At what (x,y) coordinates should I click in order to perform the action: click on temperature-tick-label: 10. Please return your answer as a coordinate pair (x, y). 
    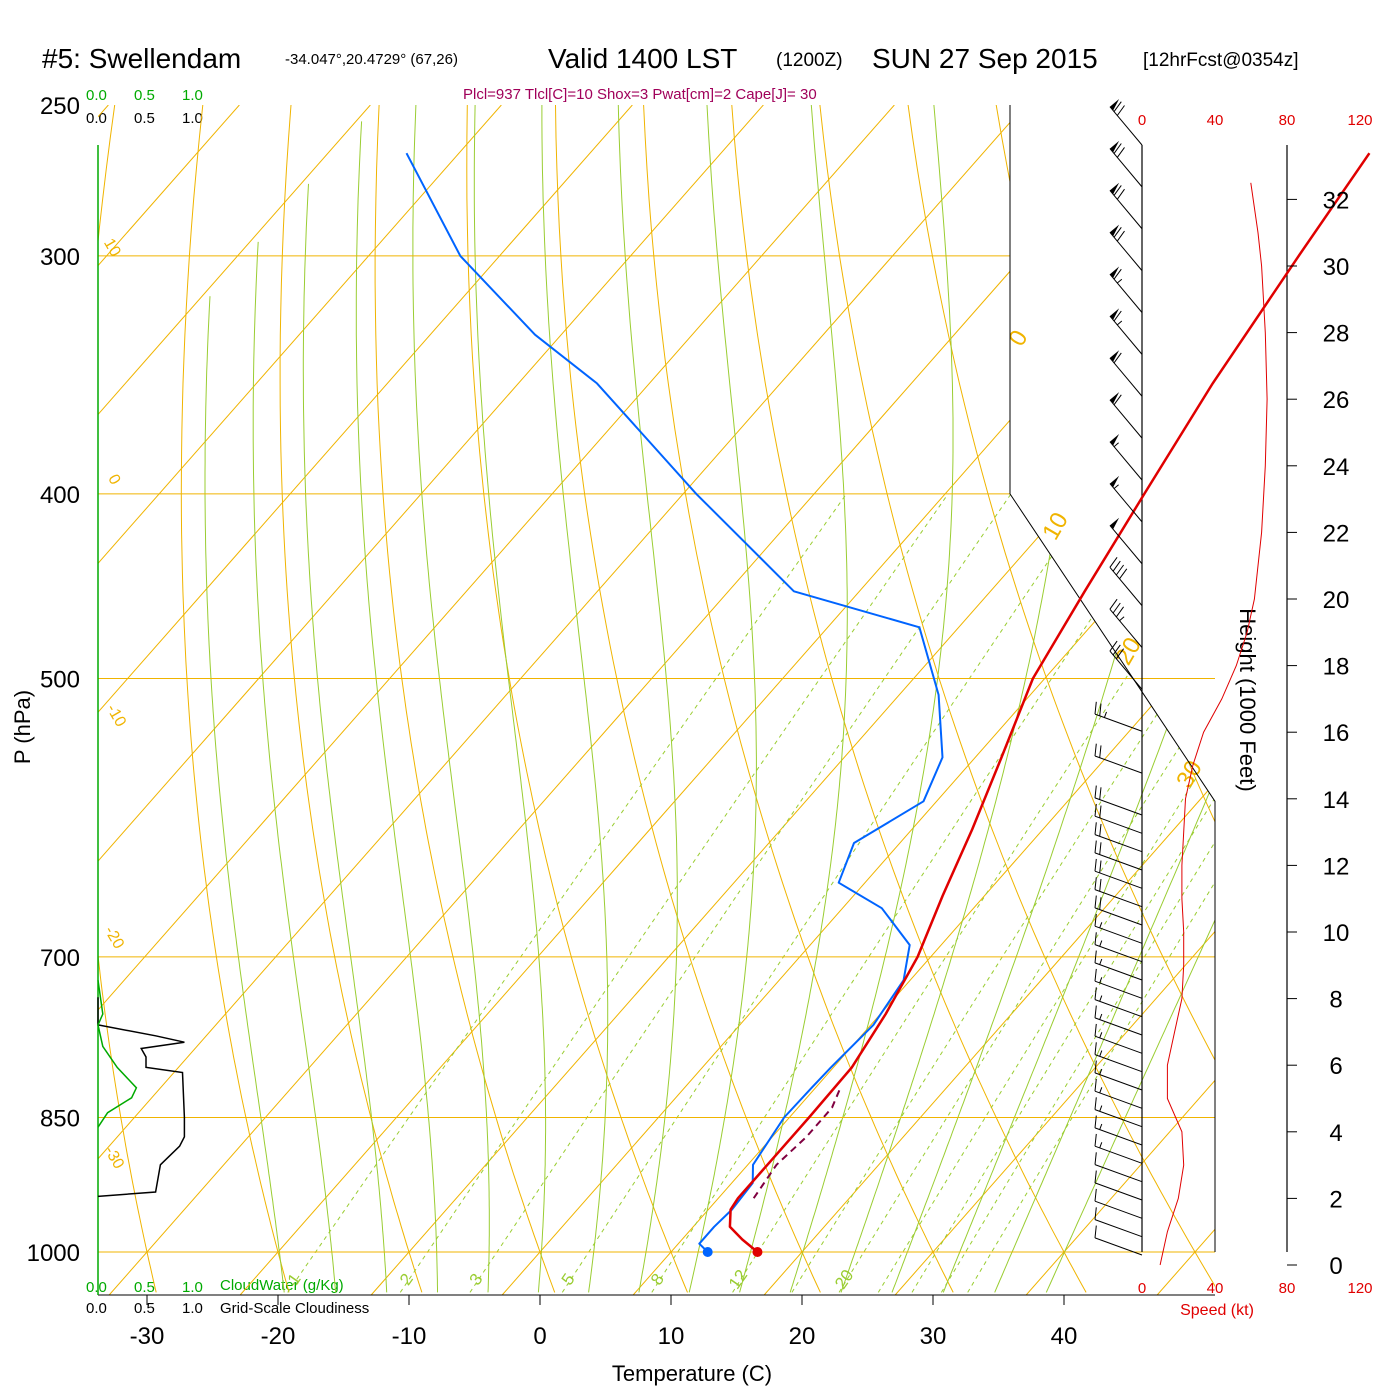
    Looking at the image, I should click on (671, 1336).